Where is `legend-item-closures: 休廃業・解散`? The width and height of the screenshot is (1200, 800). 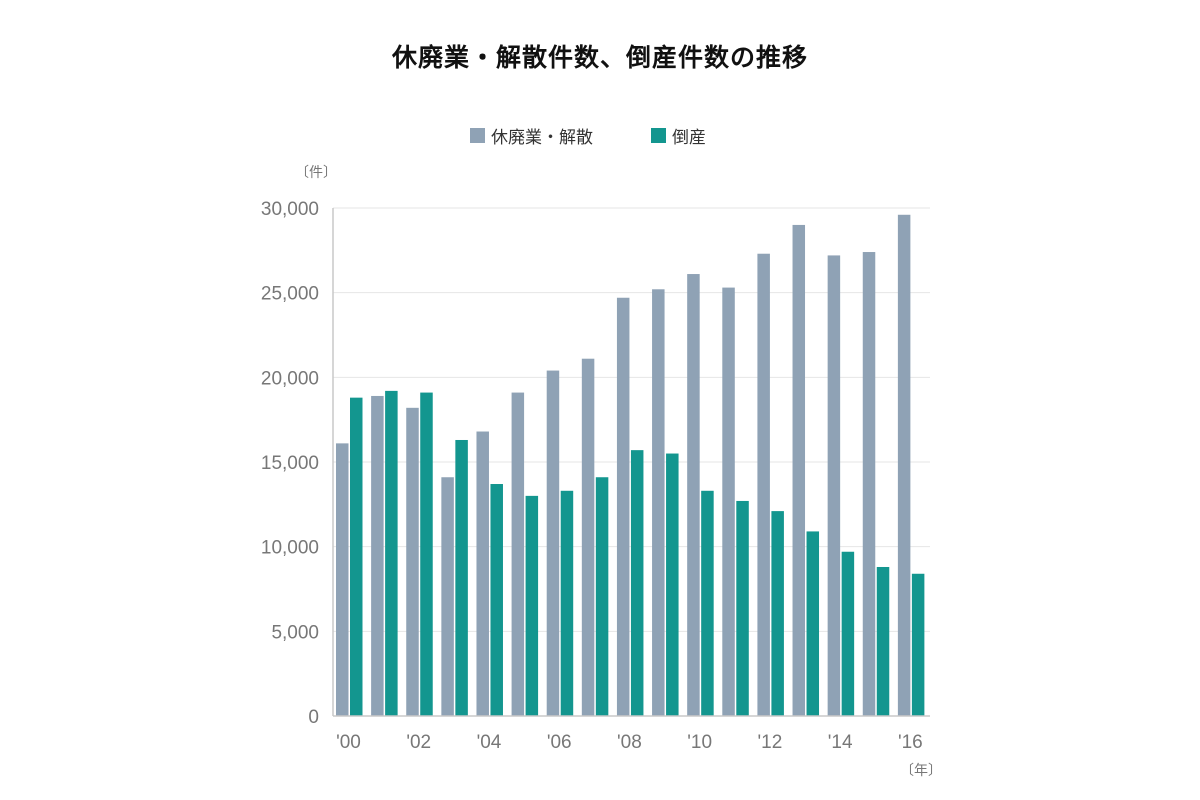 legend-item-closures: 休廃業・解散 is located at coordinates (531, 135).